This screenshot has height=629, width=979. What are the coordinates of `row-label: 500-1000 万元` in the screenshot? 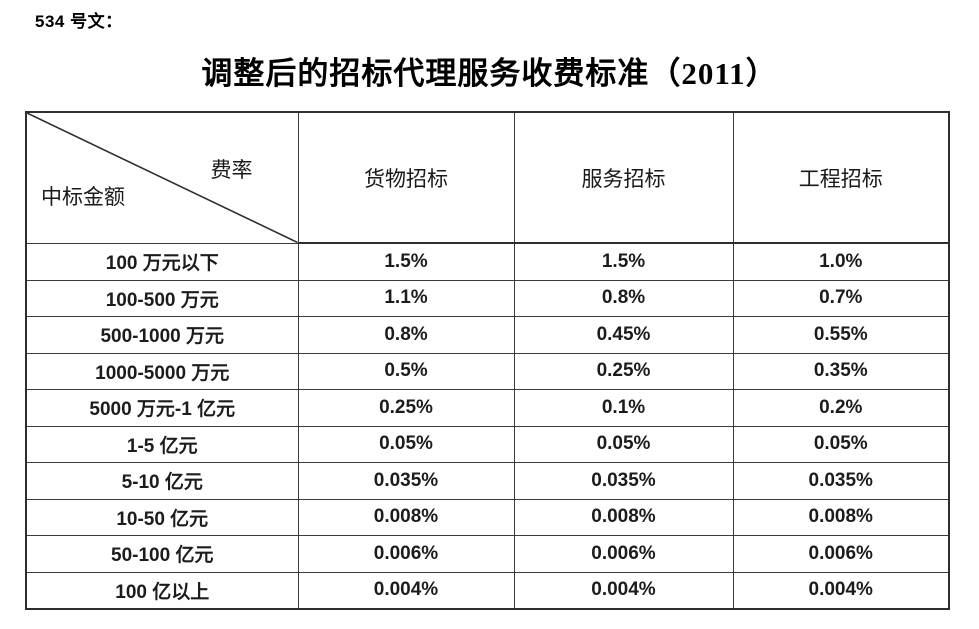 It's located at (162, 335).